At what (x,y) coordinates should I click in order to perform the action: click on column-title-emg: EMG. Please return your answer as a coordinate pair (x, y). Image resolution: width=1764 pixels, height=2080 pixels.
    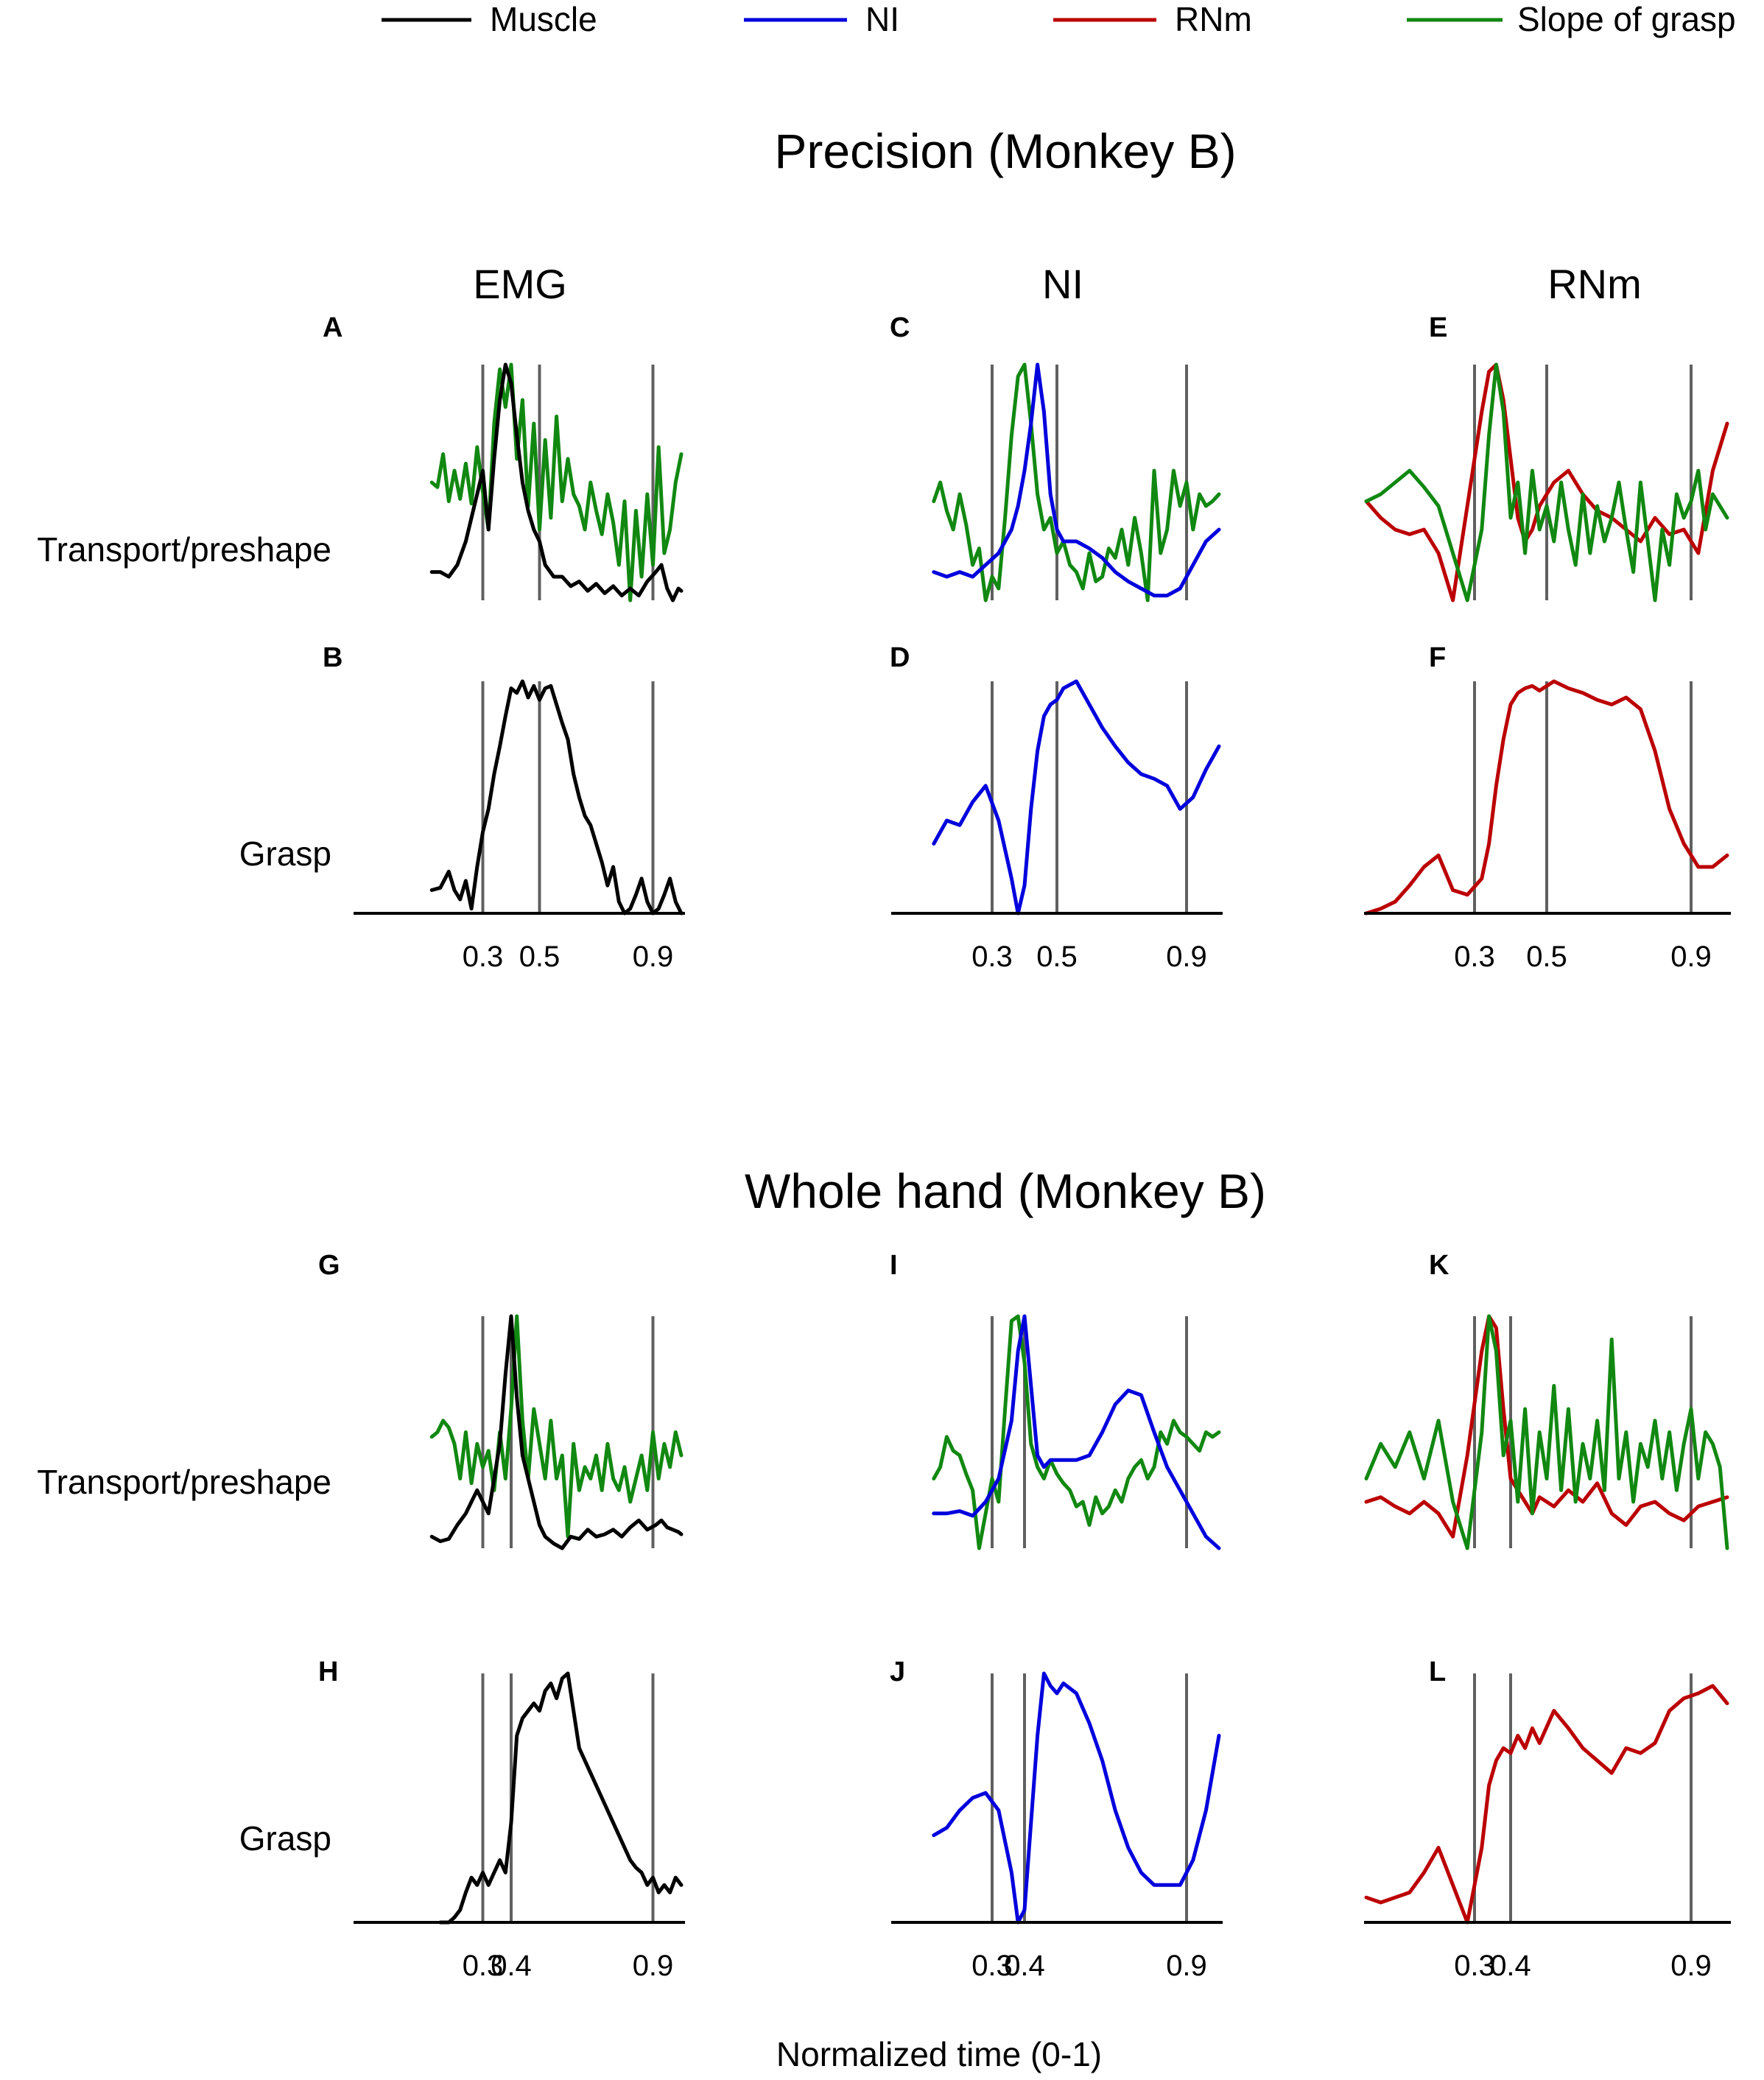
    Looking at the image, I should click on (520, 284).